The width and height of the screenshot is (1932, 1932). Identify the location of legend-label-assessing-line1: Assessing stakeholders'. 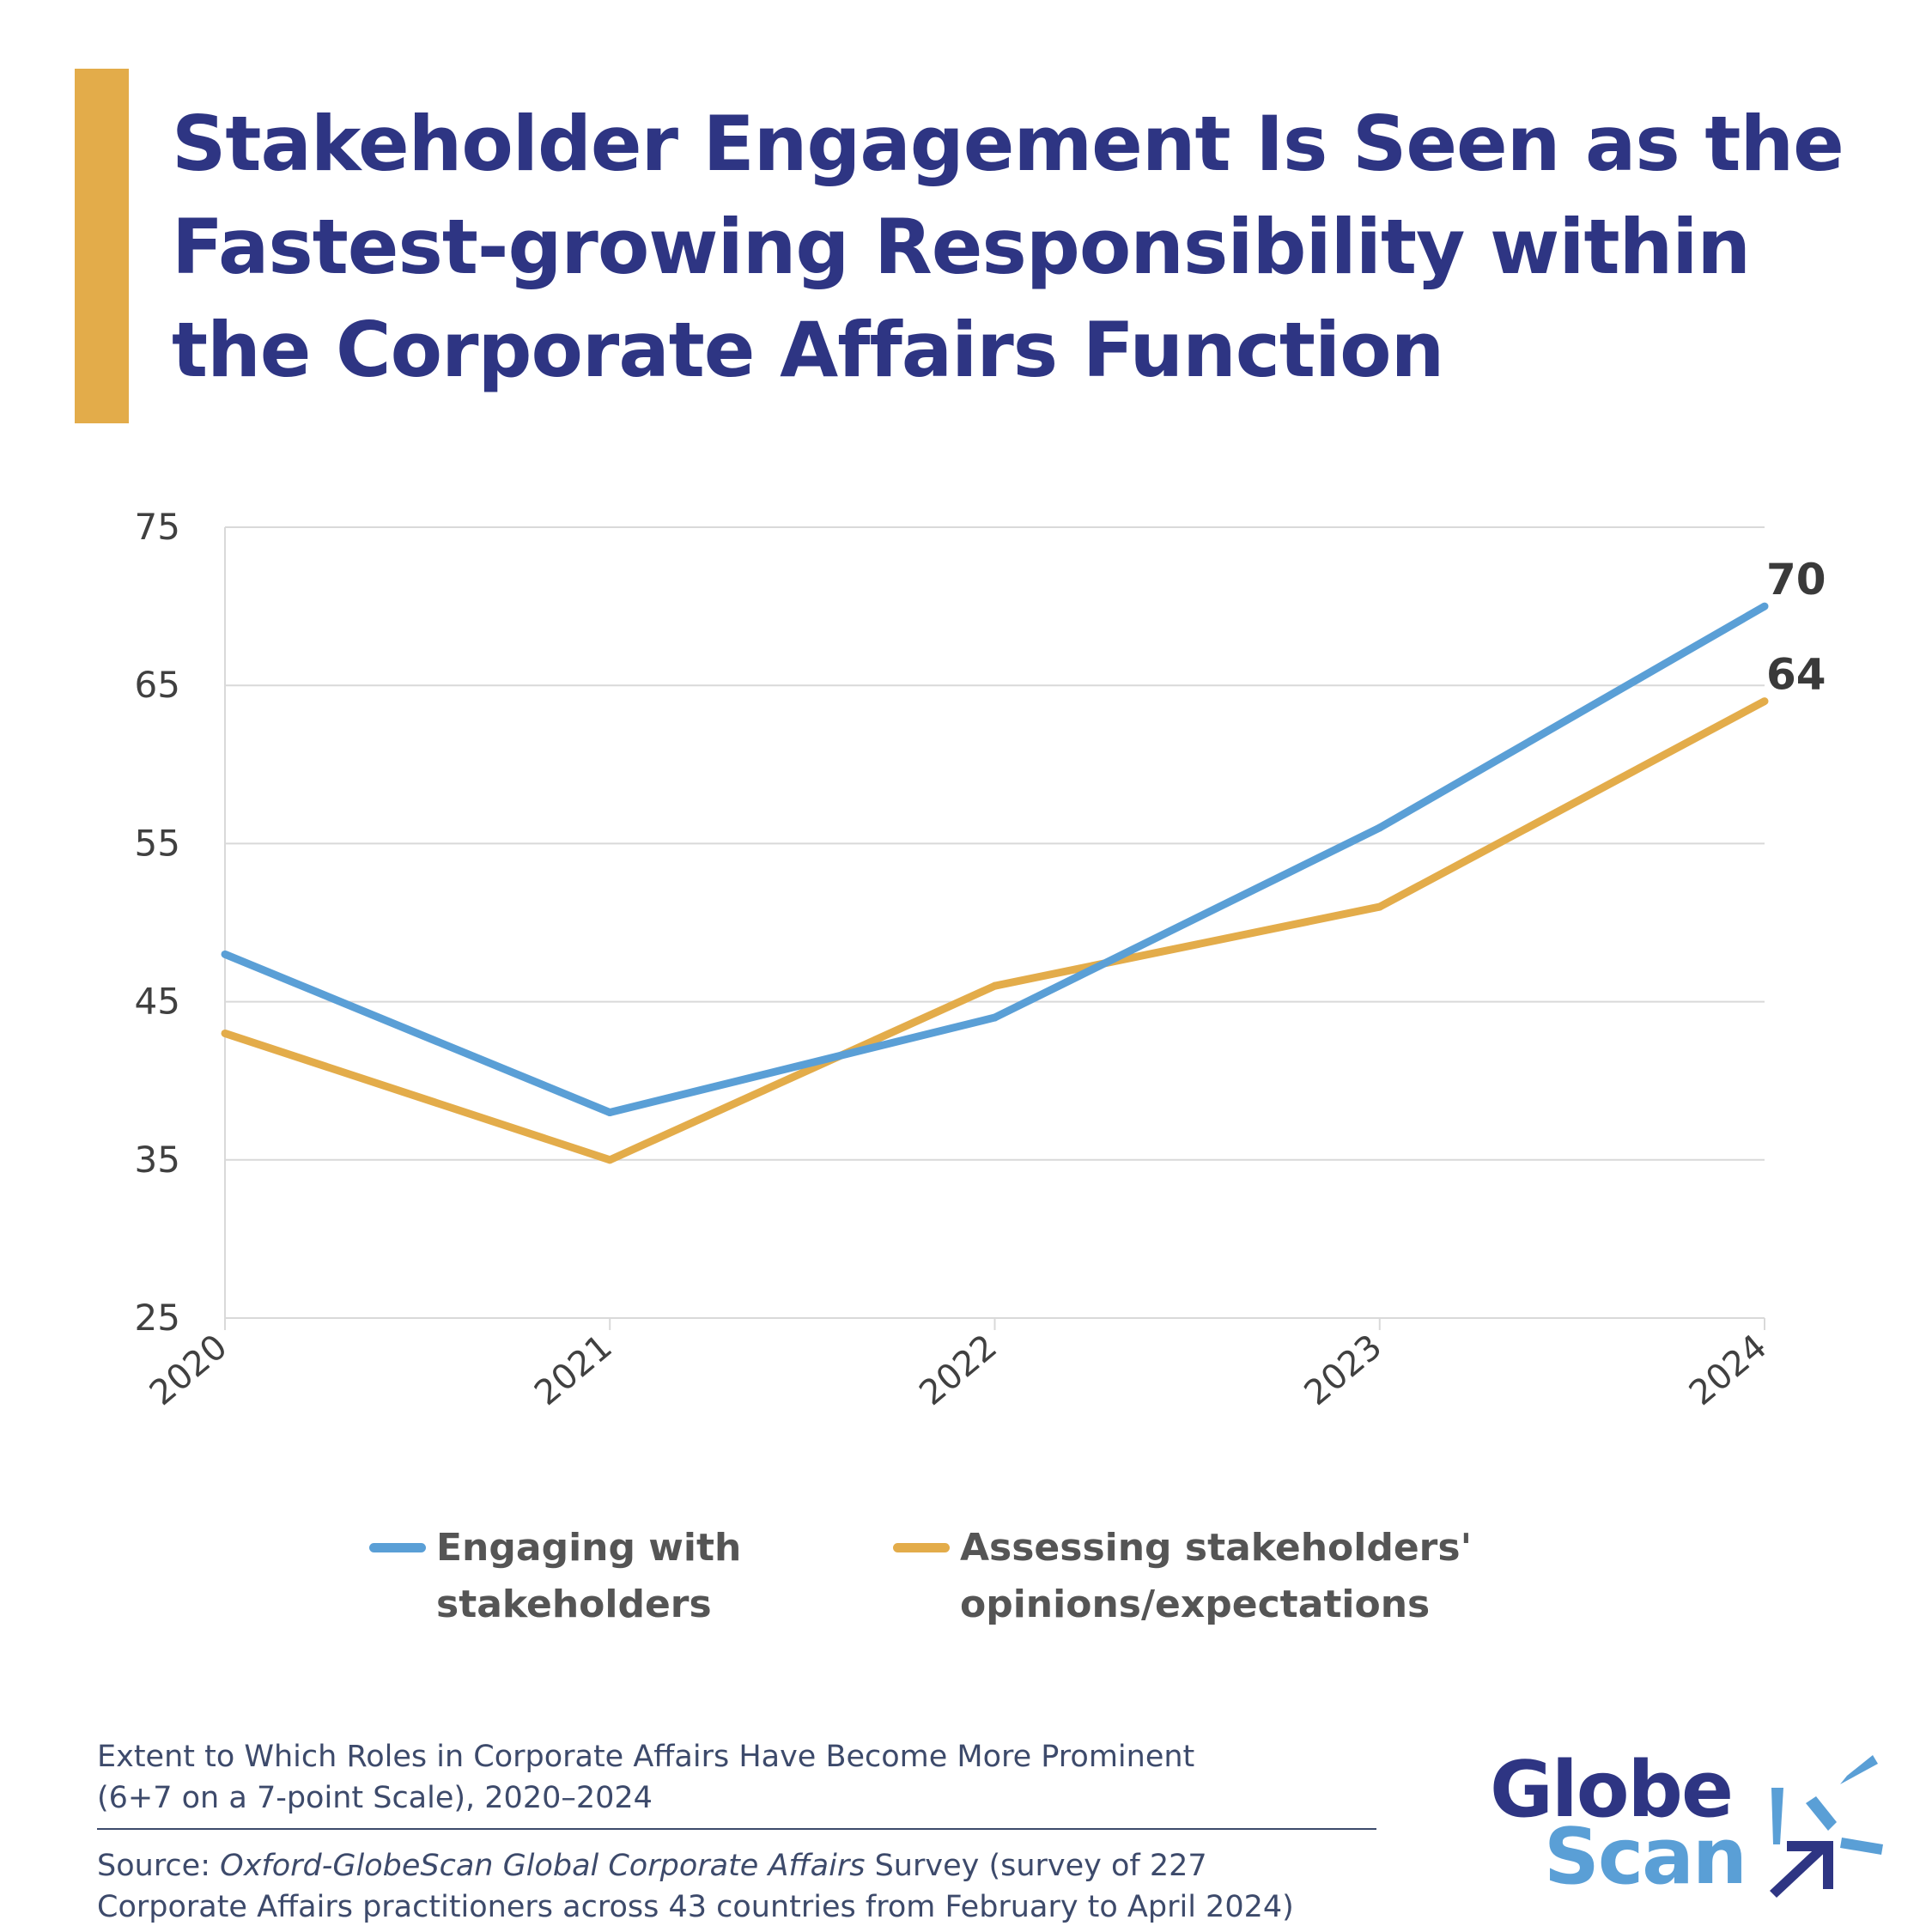
(1217, 1548).